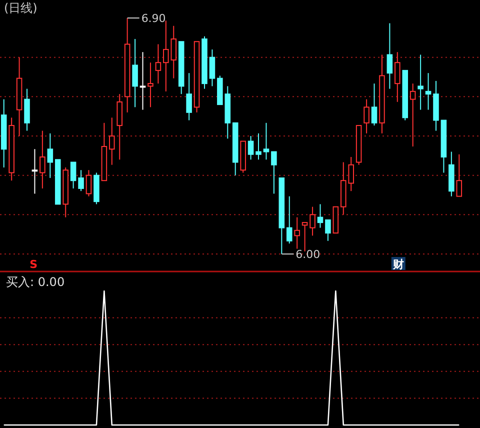 The width and height of the screenshot is (480, 428). What do you see at coordinates (21, 8) in the screenshot?
I see `chart-title: (日线)` at bounding box center [21, 8].